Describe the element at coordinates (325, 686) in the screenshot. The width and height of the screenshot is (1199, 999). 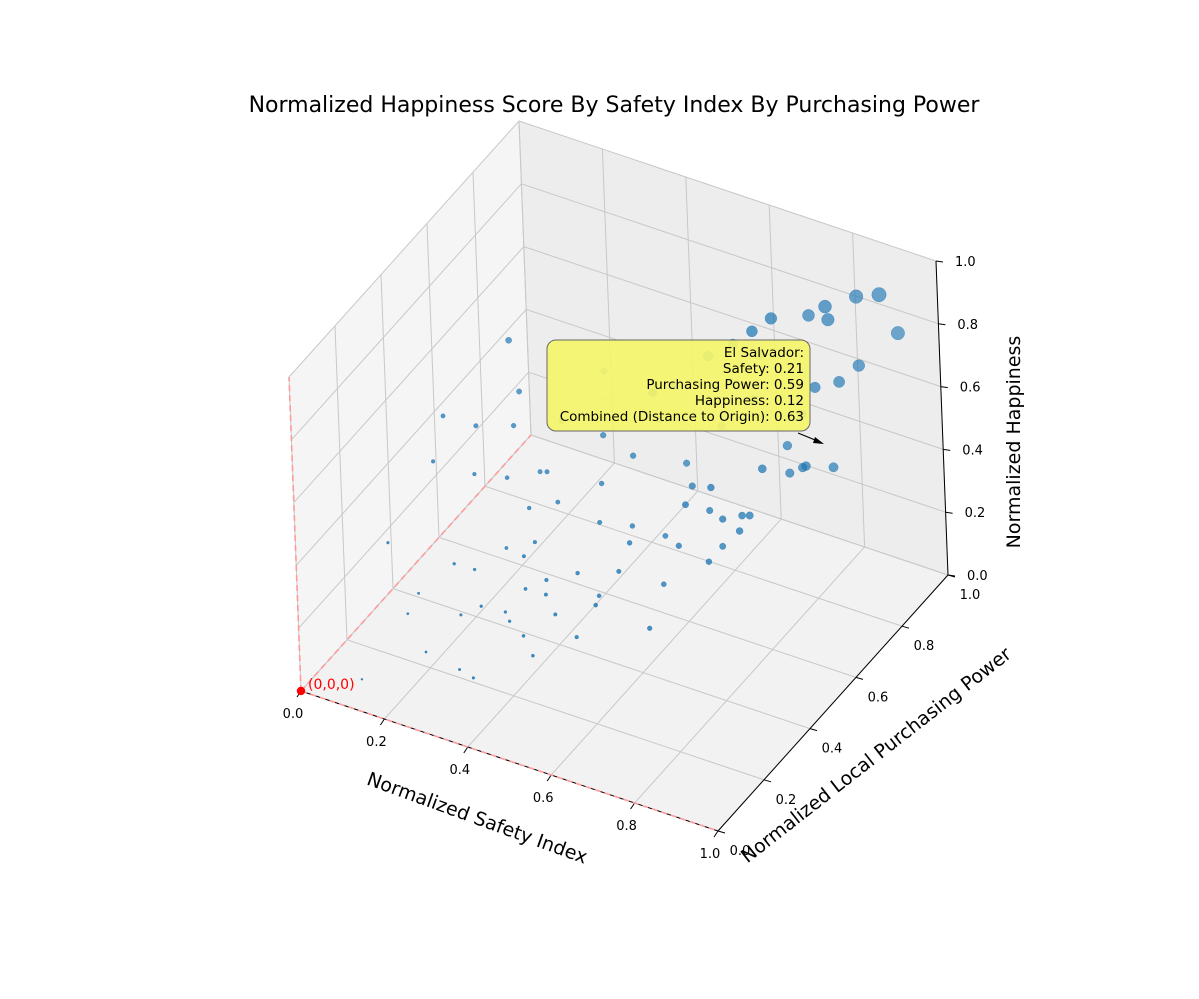
I see `origin-marker: (0,0,0)` at that location.